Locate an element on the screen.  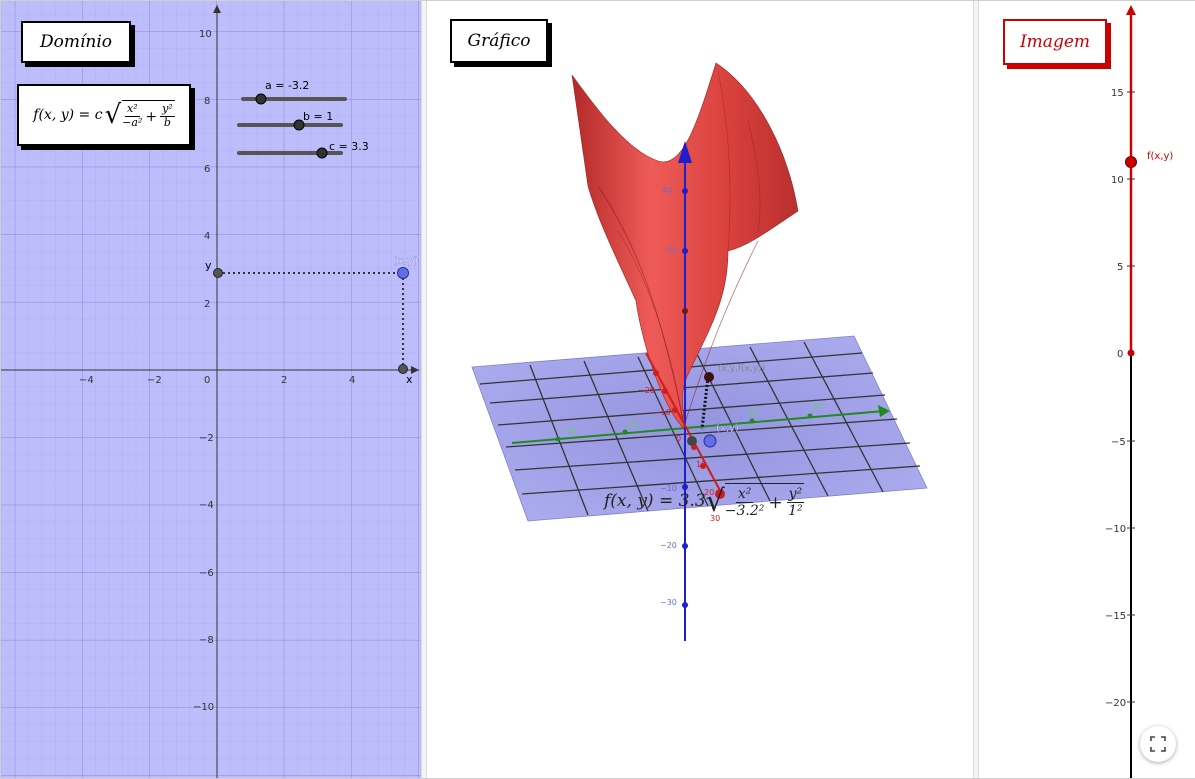
x-axis-3d is located at coordinates (684, 424).